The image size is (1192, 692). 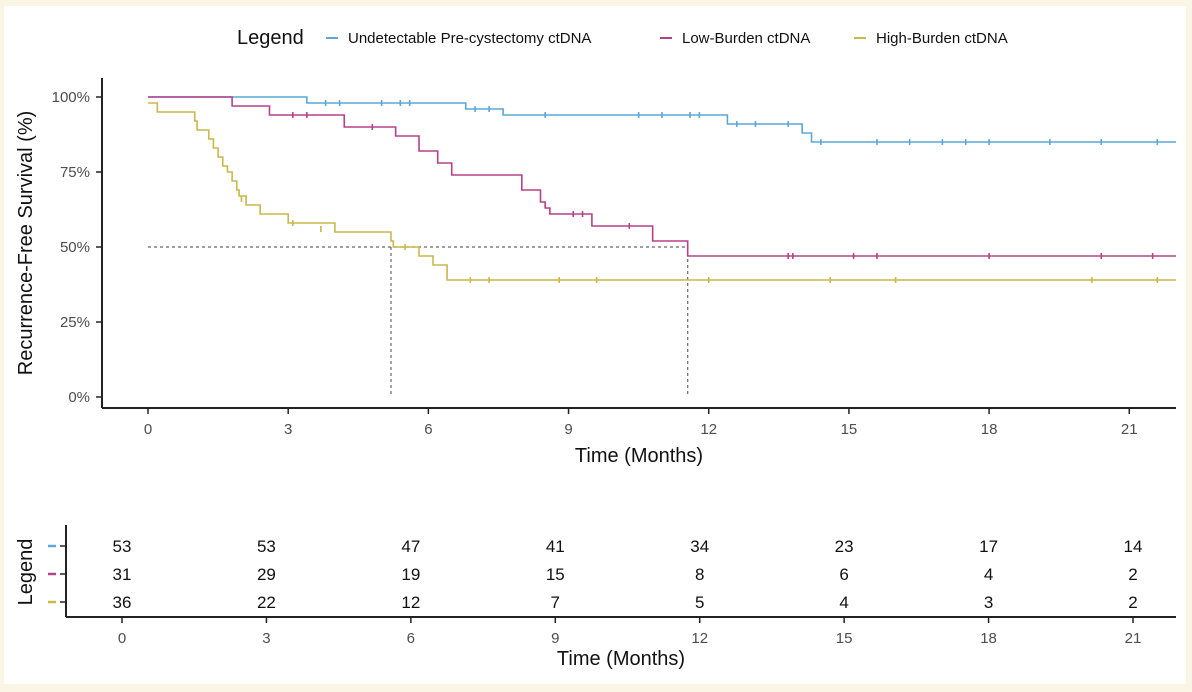 What do you see at coordinates (1133, 638) in the screenshot?
I see `risk-x-tick-label: 21` at bounding box center [1133, 638].